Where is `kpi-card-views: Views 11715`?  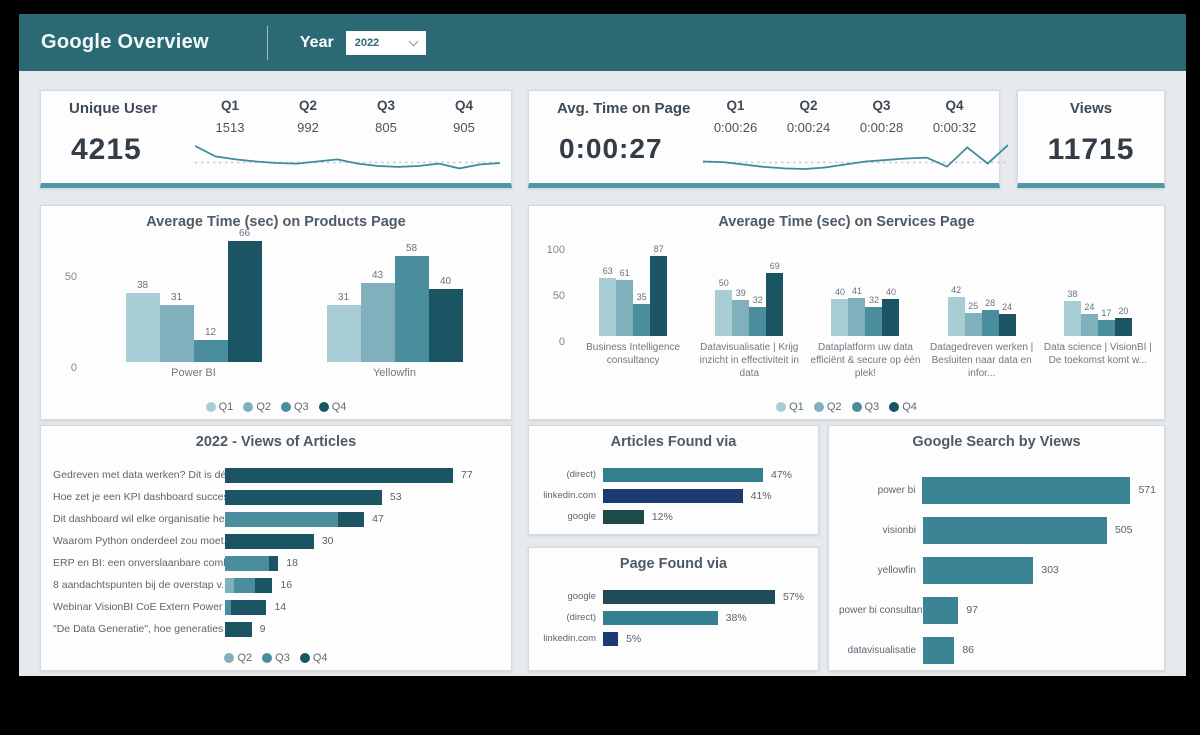
kpi-card-views: Views 11715 is located at coordinates (1091, 139).